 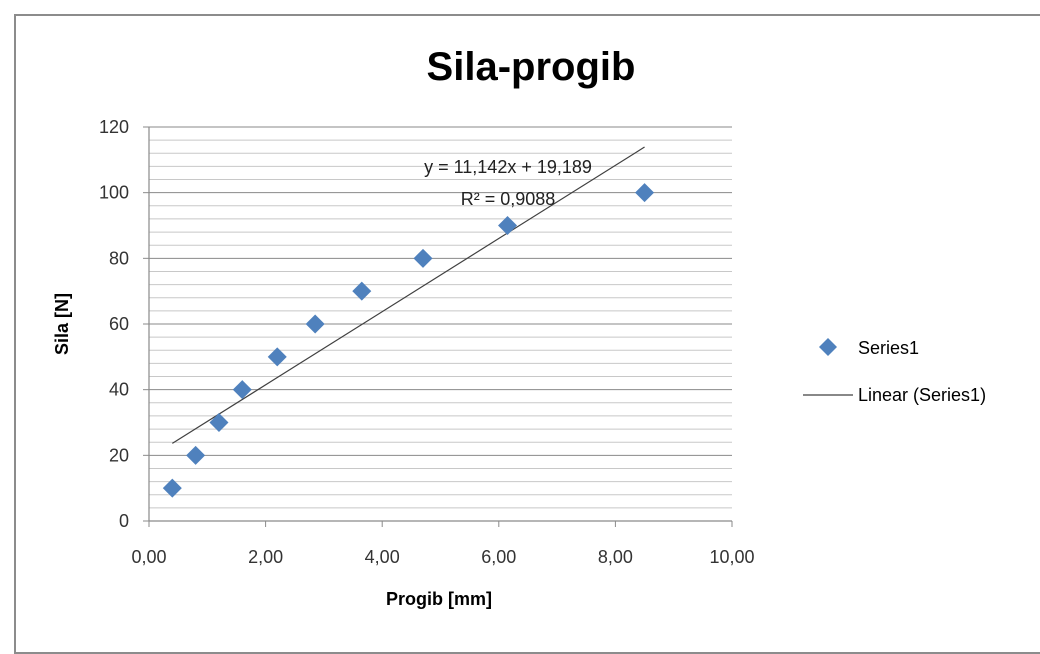 What do you see at coordinates (498, 557) in the screenshot?
I see `x-tick-label: 6,00` at bounding box center [498, 557].